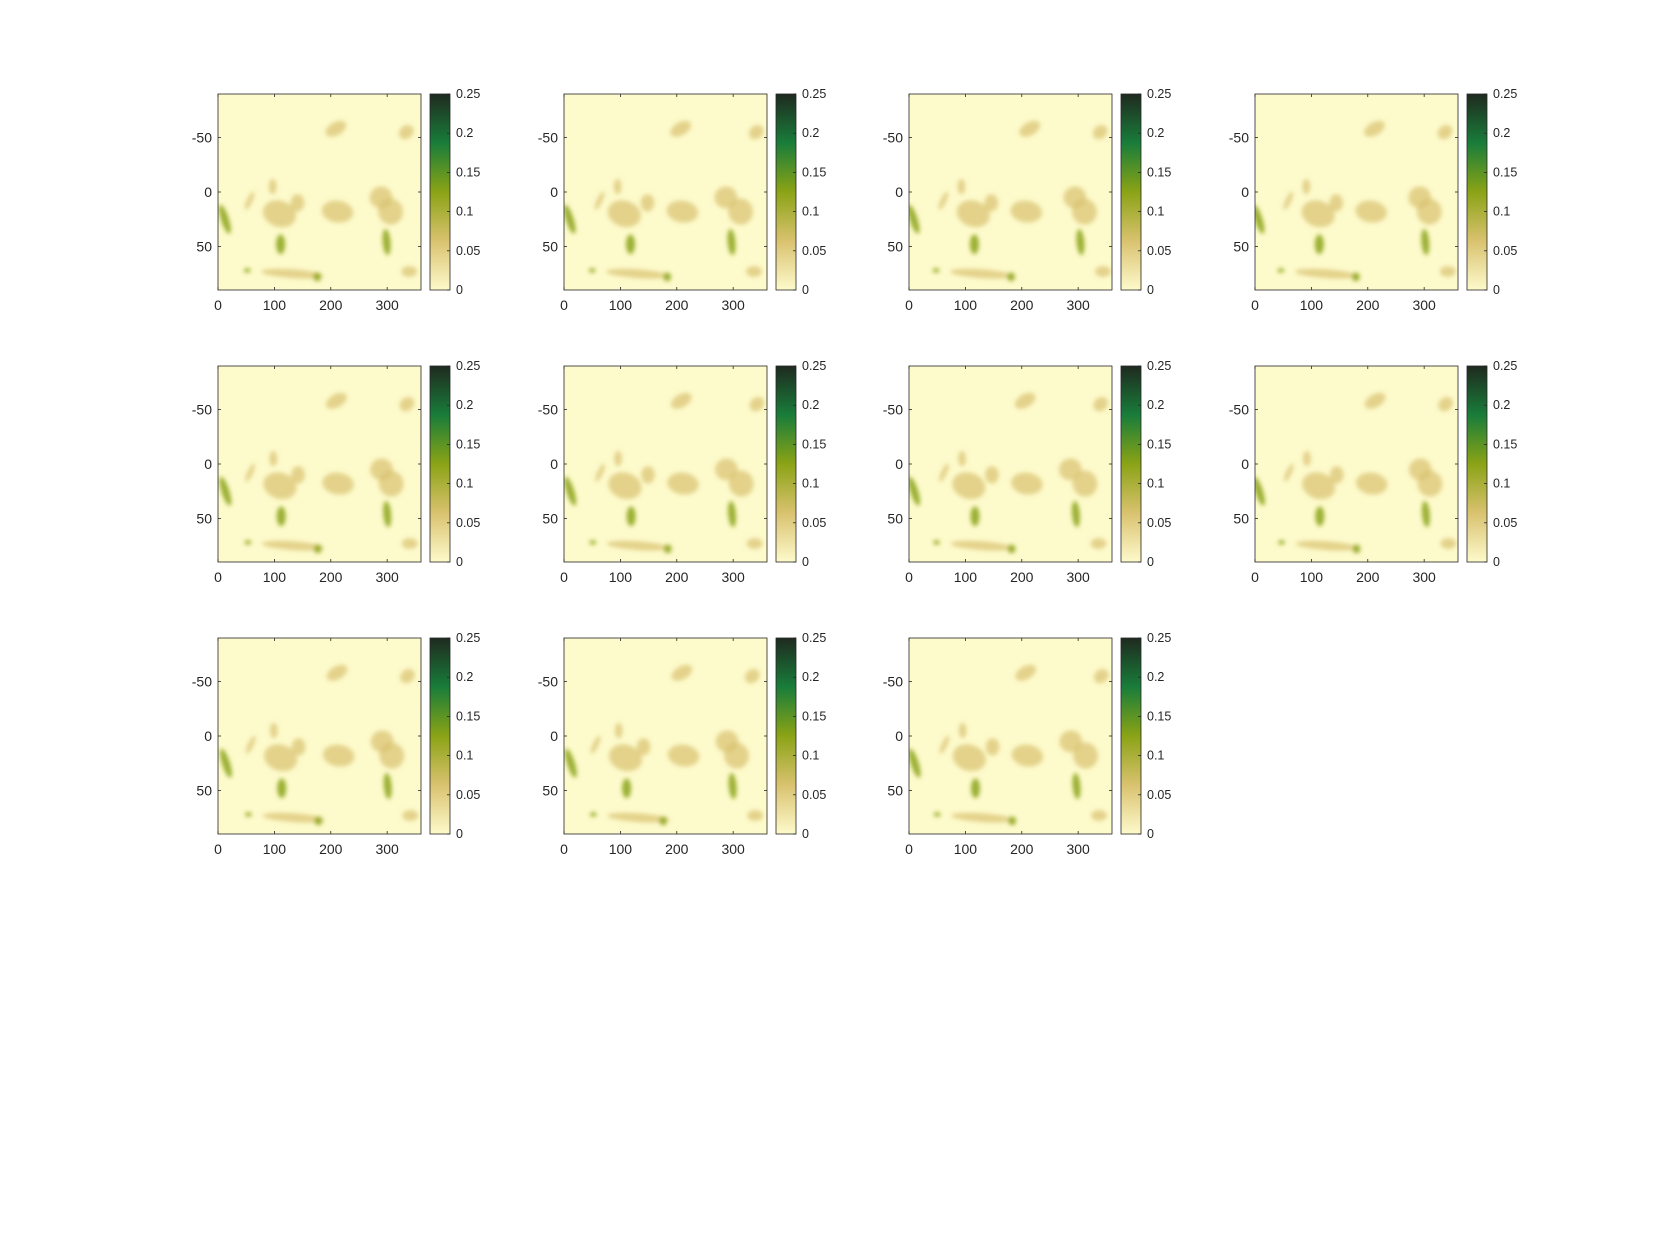  I want to click on y-tick-label: 0, so click(899, 192).